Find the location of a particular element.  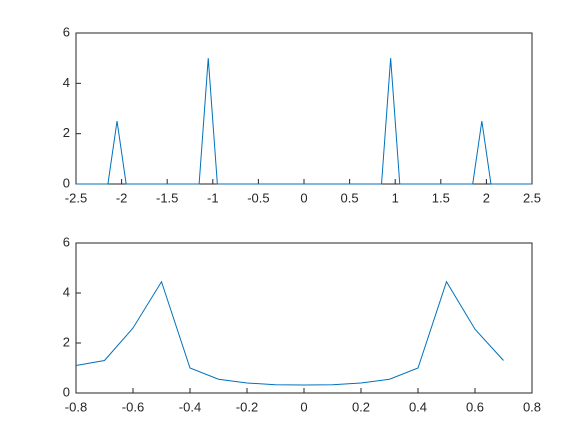

x-tick-label: 2.5 is located at coordinates (532, 197).